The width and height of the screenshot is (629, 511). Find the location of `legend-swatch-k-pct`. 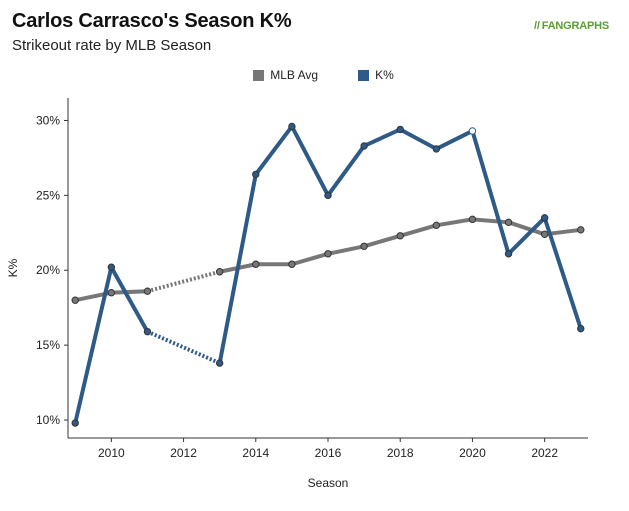

legend-swatch-k-pct is located at coordinates (364, 75).